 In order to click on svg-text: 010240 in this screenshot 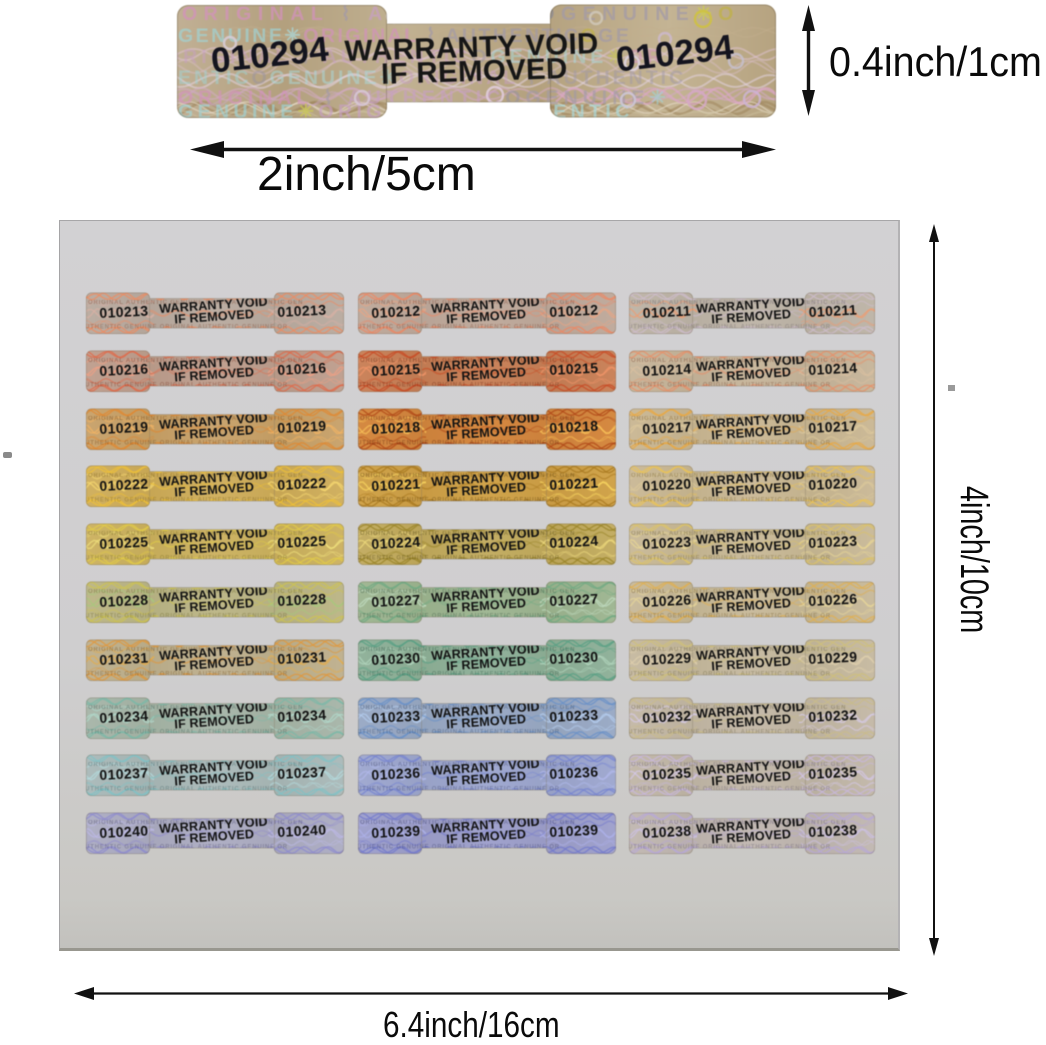, I will do `click(124, 831)`.